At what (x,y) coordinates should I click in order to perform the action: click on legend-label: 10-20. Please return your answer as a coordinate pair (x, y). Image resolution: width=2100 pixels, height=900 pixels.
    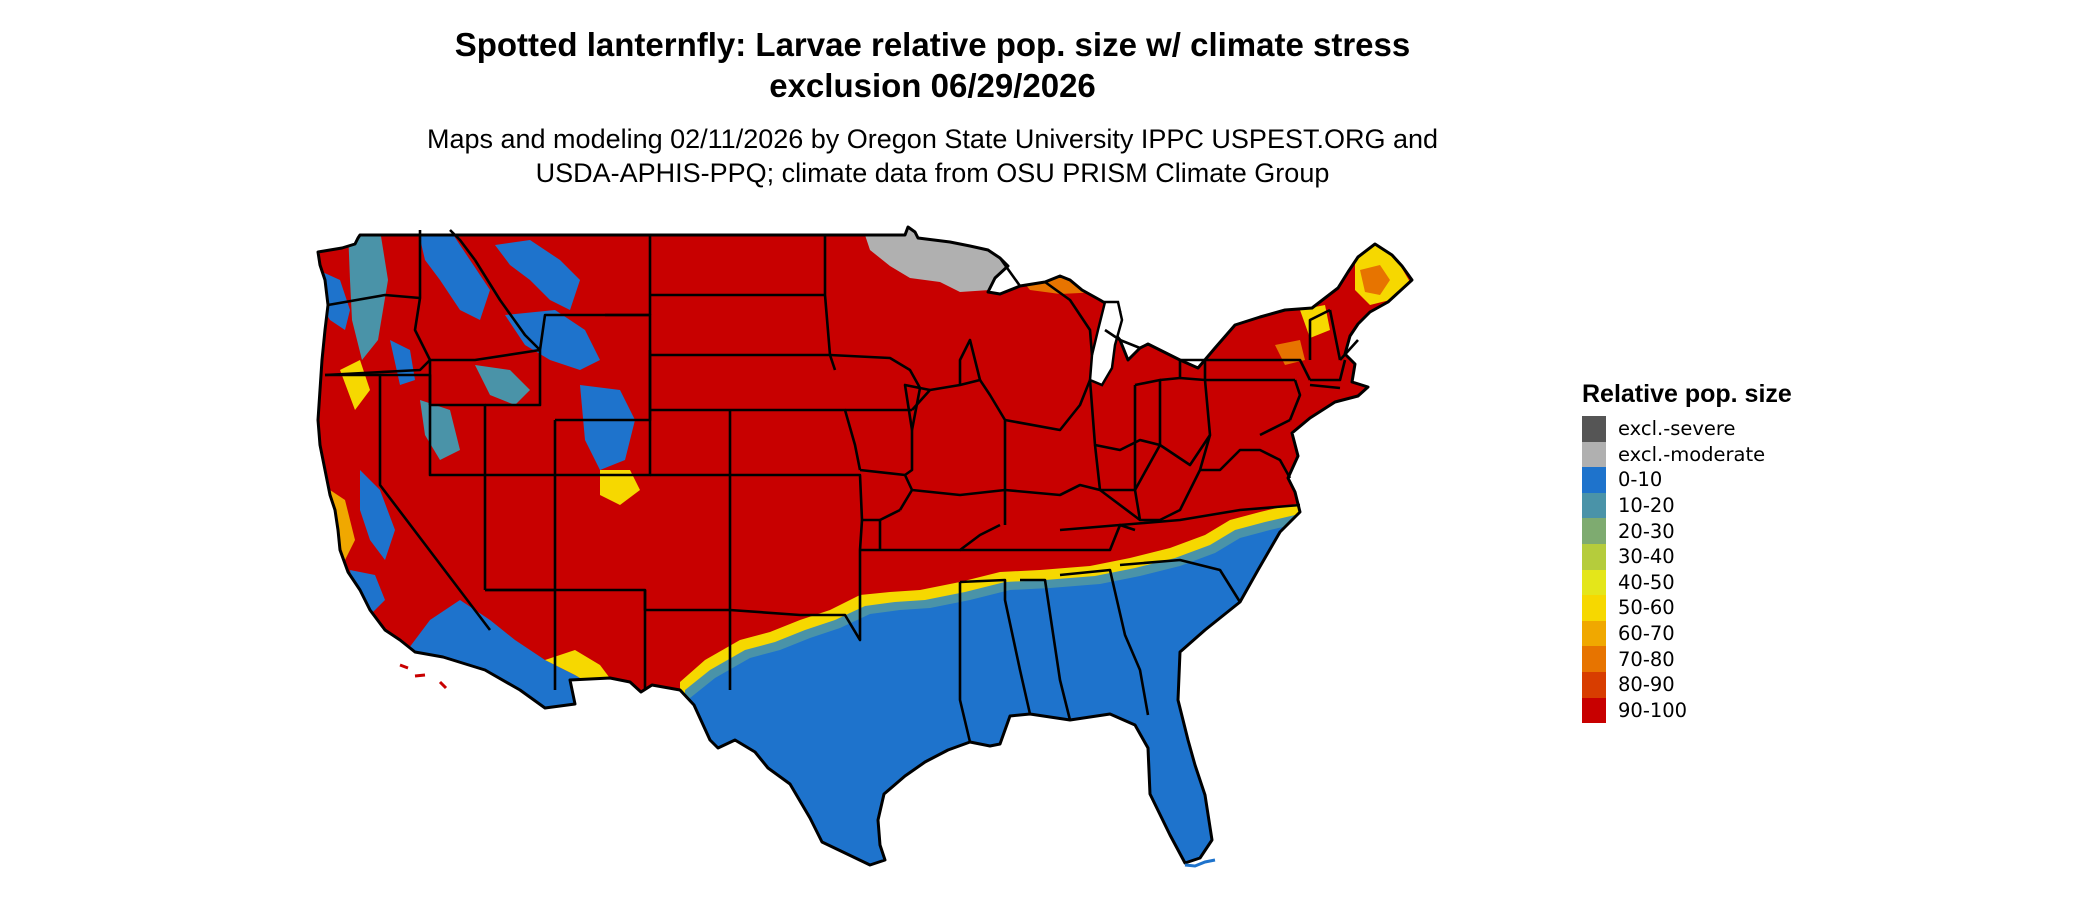
    Looking at the image, I should click on (1646, 506).